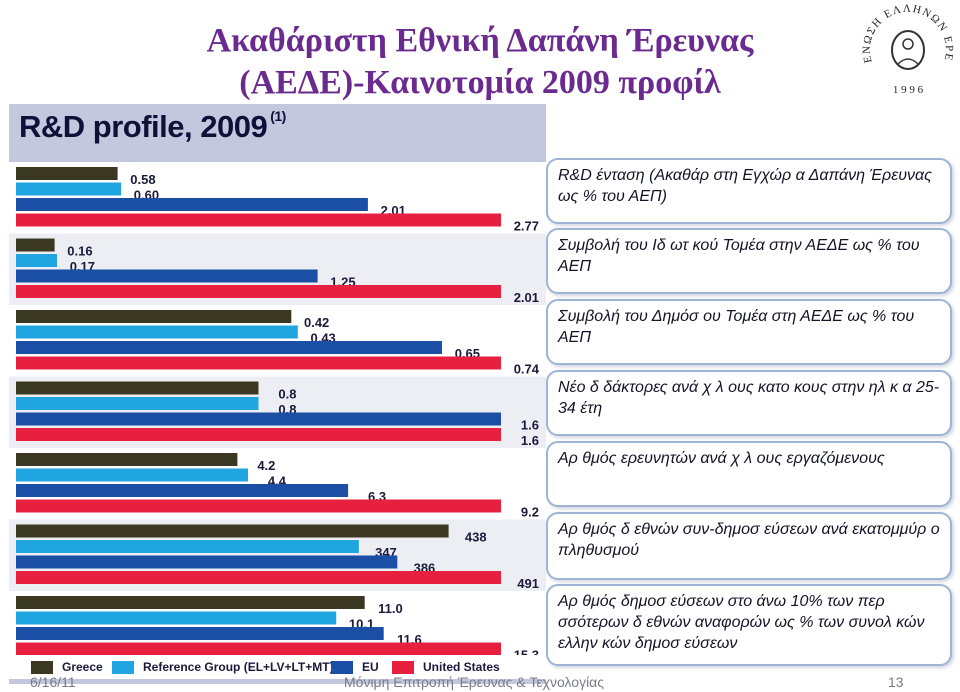 The height and width of the screenshot is (692, 960). I want to click on slide-title-line2: (ΑΕΔΕ)-Καινοτομία 2009 προφίλ, so click(480, 82).